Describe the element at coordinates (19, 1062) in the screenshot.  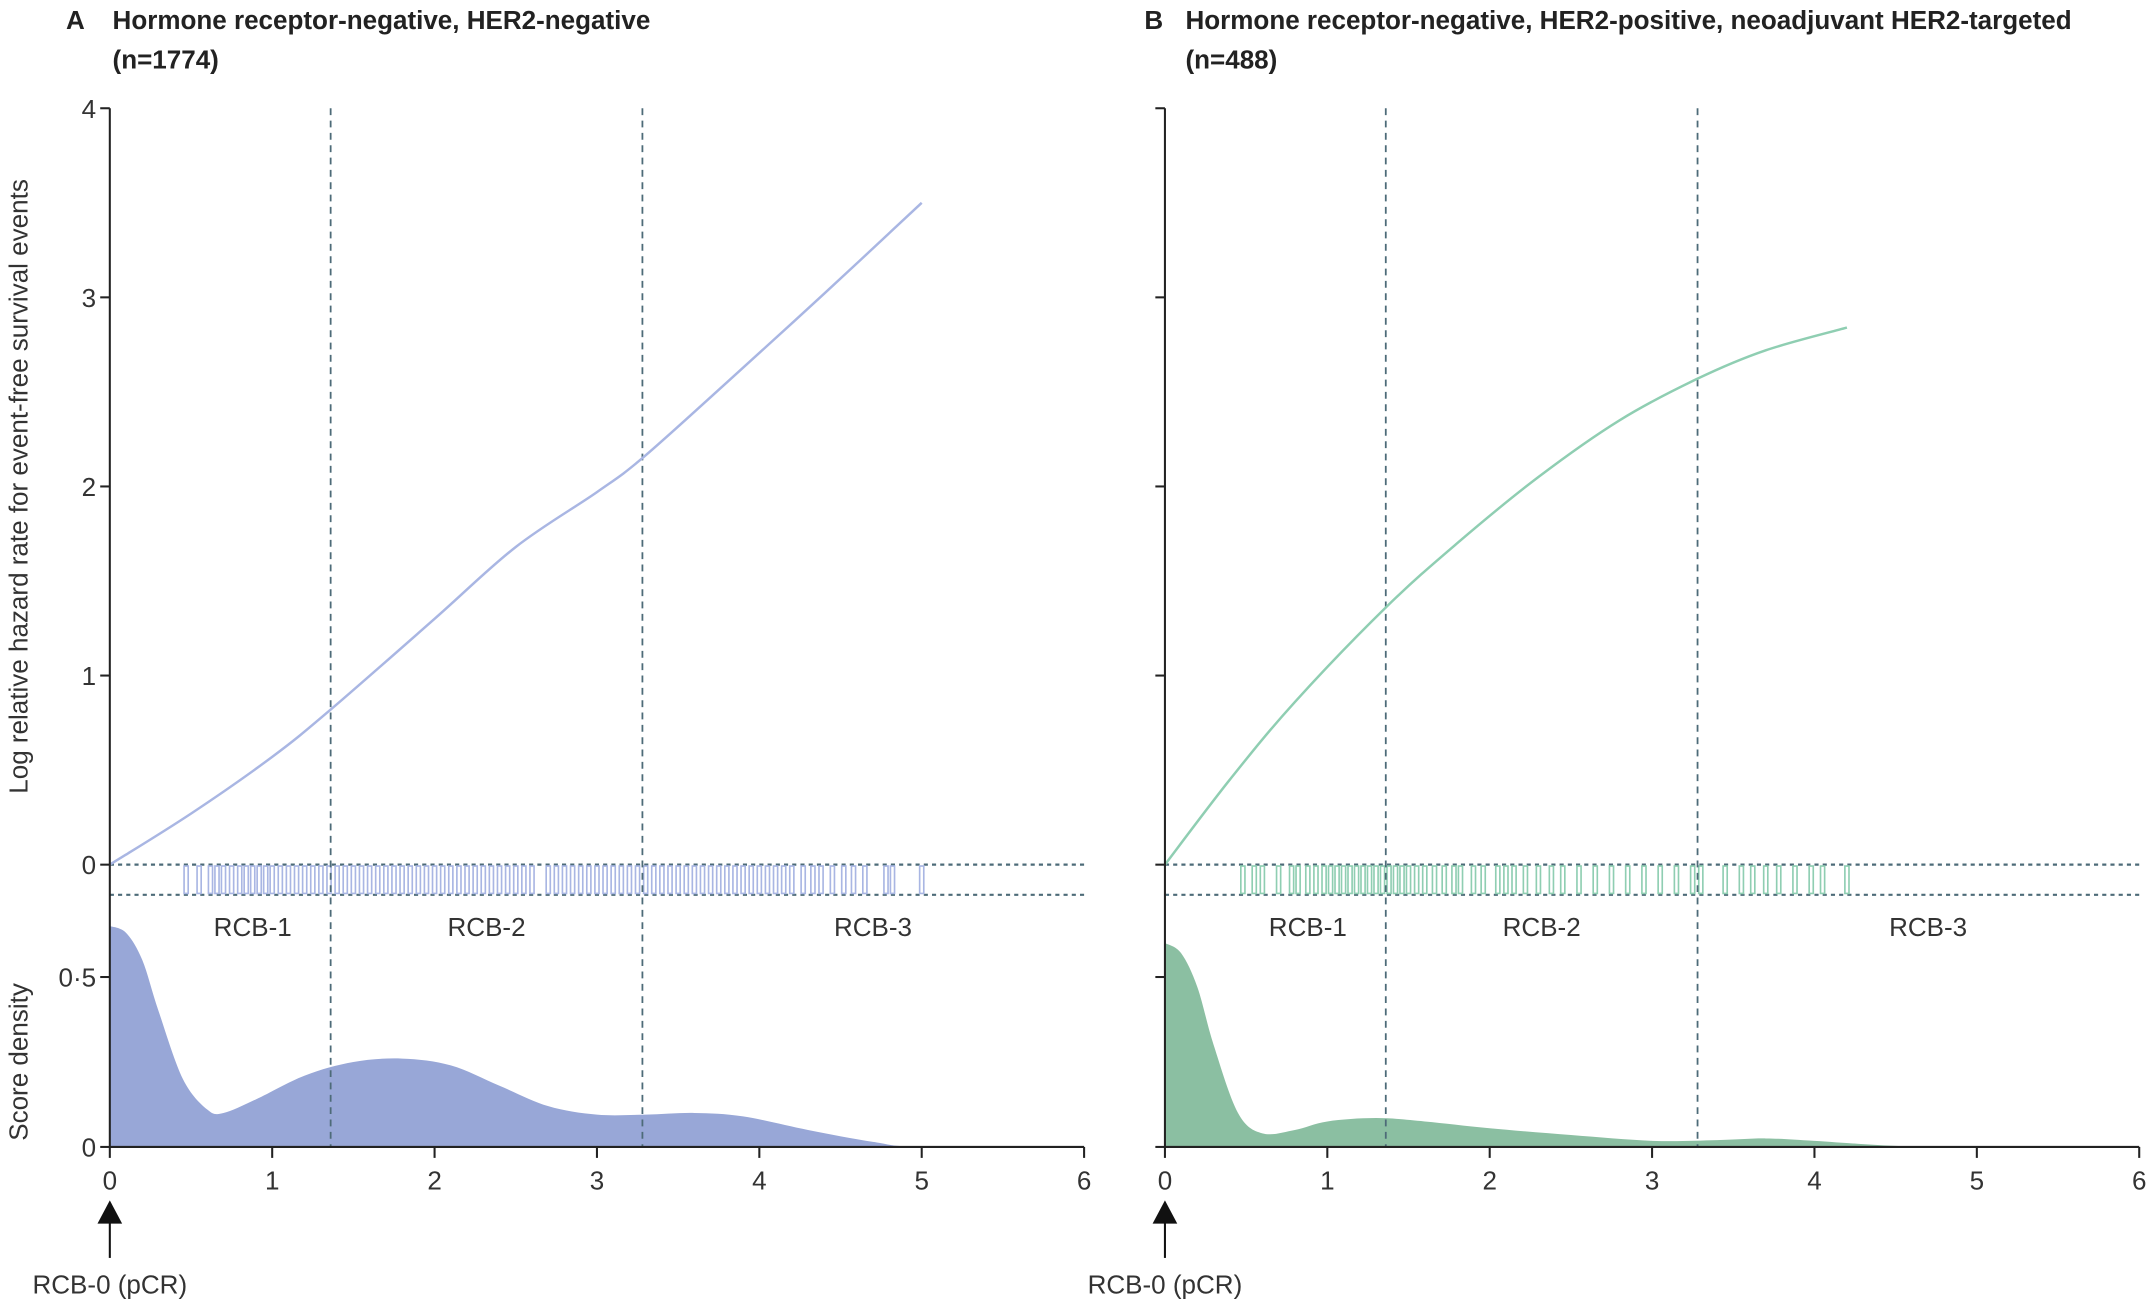
I see `y-axis-label-density: Score density` at that location.